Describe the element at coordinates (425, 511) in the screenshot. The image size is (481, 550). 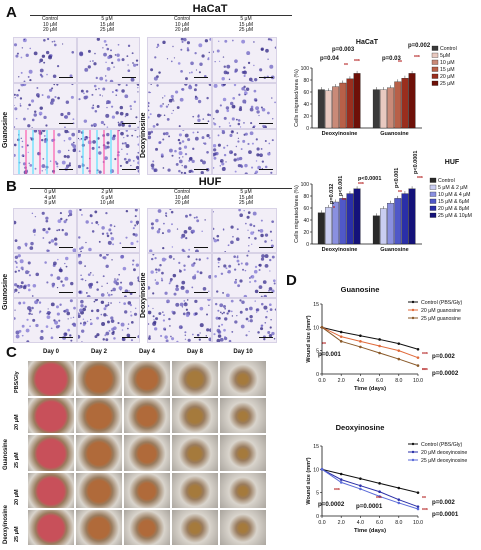
I see `significance-stars: ***` at that location.